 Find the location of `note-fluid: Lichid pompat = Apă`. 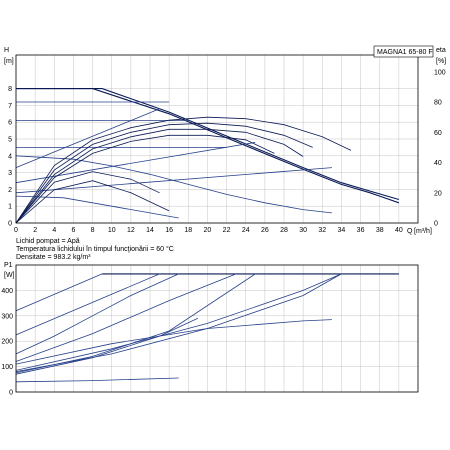

note-fluid: Lichid pompat = Apă is located at coordinates (48, 241).